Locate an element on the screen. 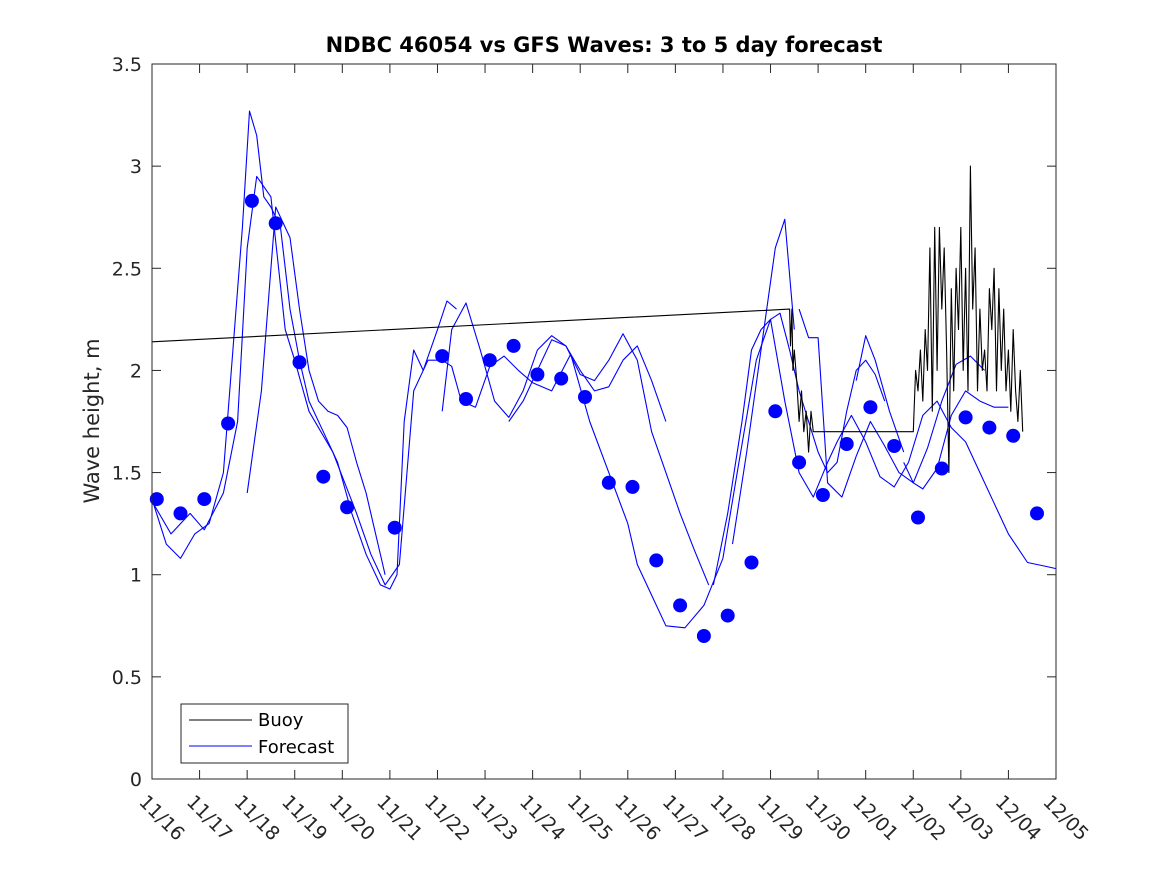 Image resolution: width=1167 pixels, height=875 pixels. y-tick-label: 2 is located at coordinates (136, 371).